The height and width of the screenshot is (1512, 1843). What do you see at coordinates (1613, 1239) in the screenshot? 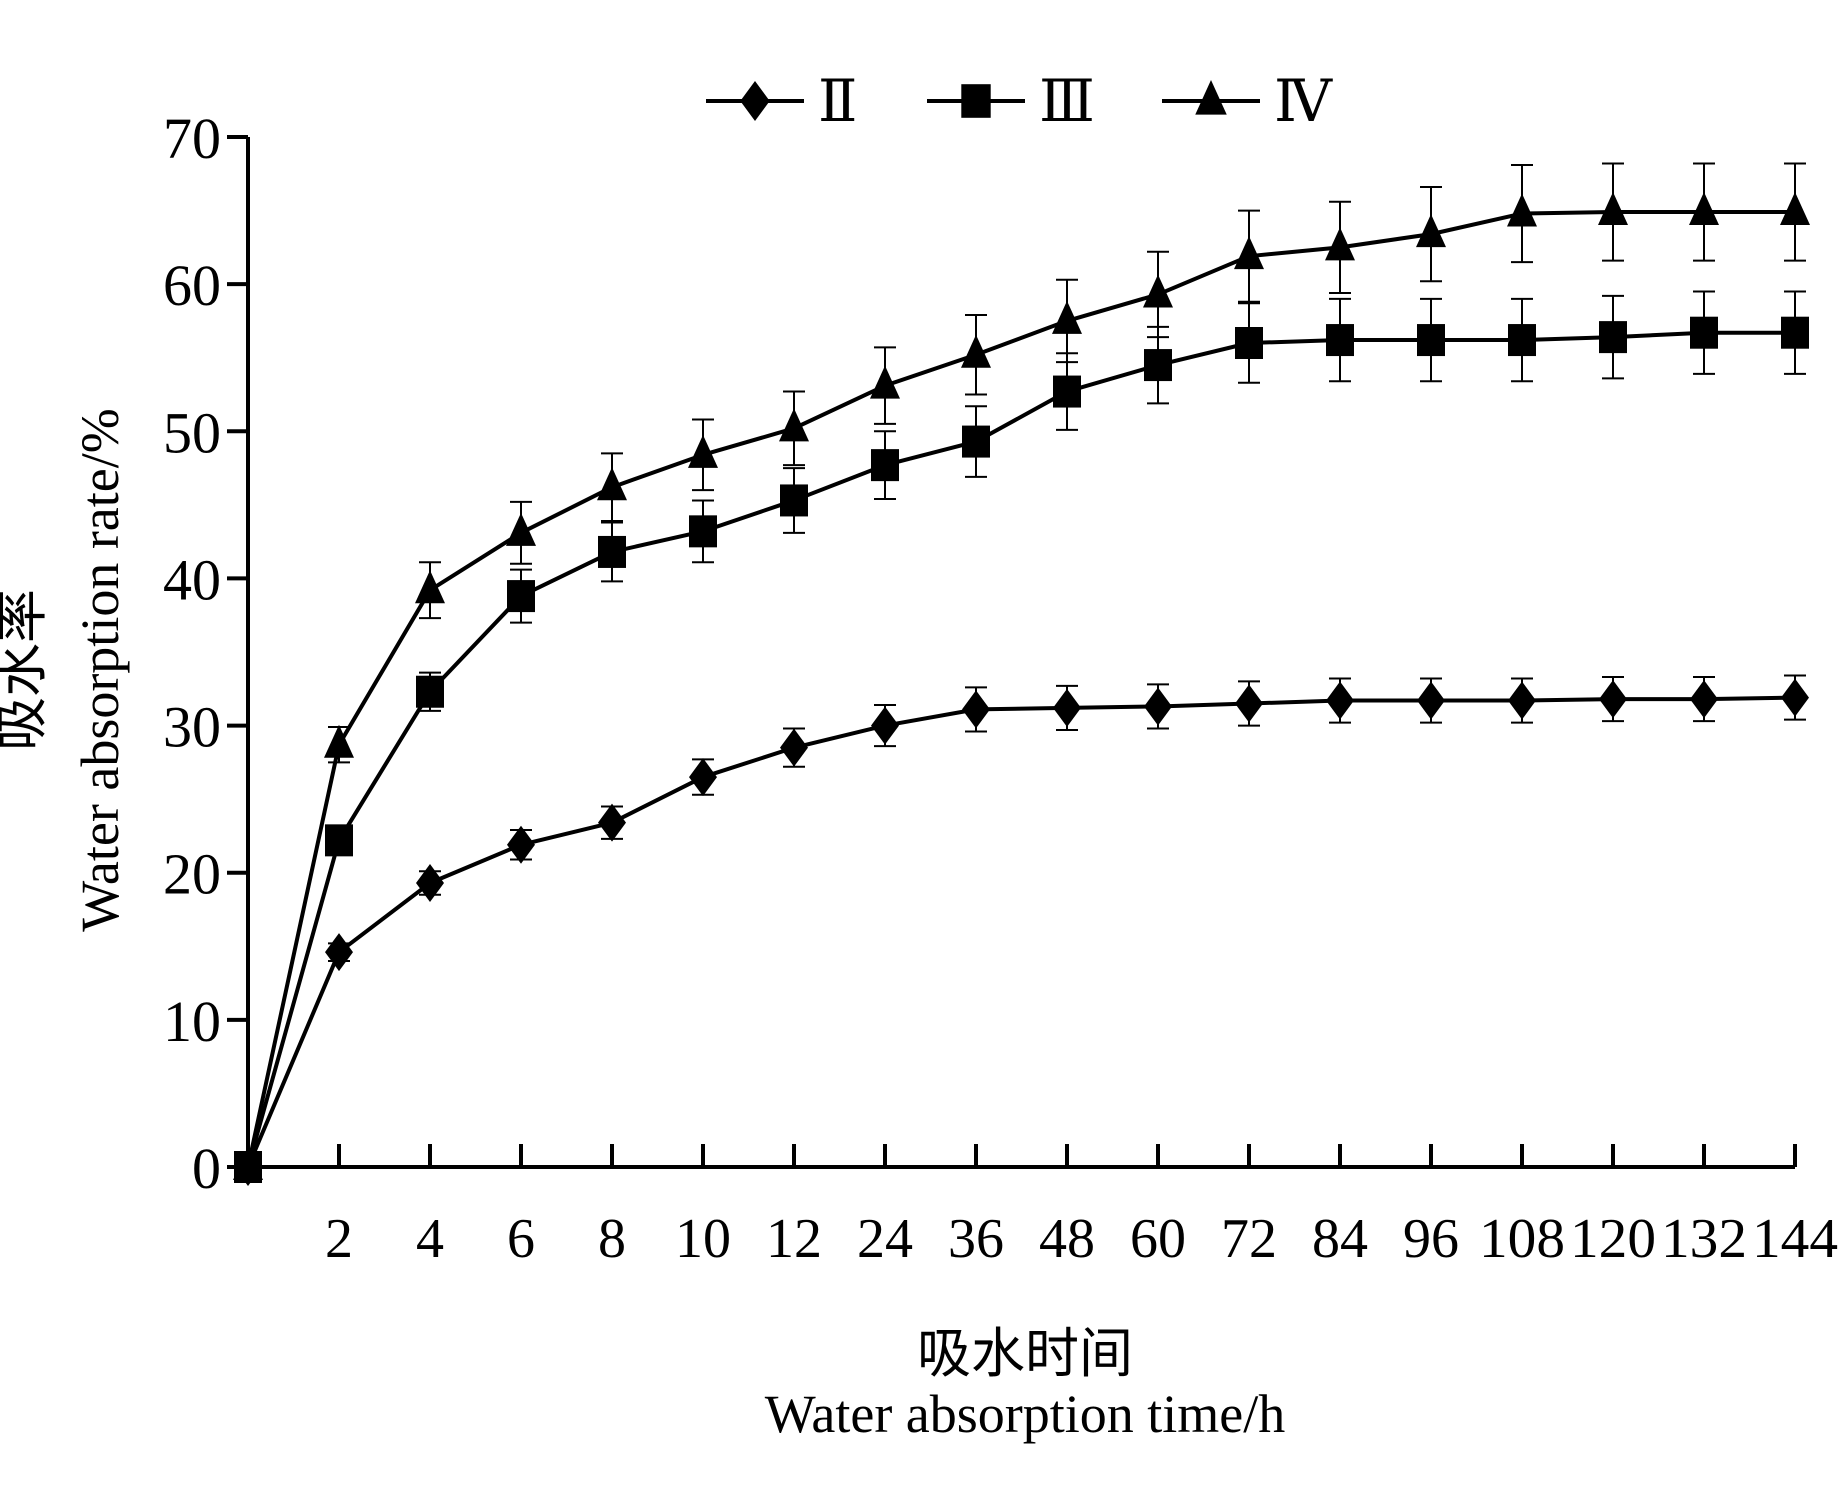
I see `x-tick-label: 120` at bounding box center [1613, 1239].